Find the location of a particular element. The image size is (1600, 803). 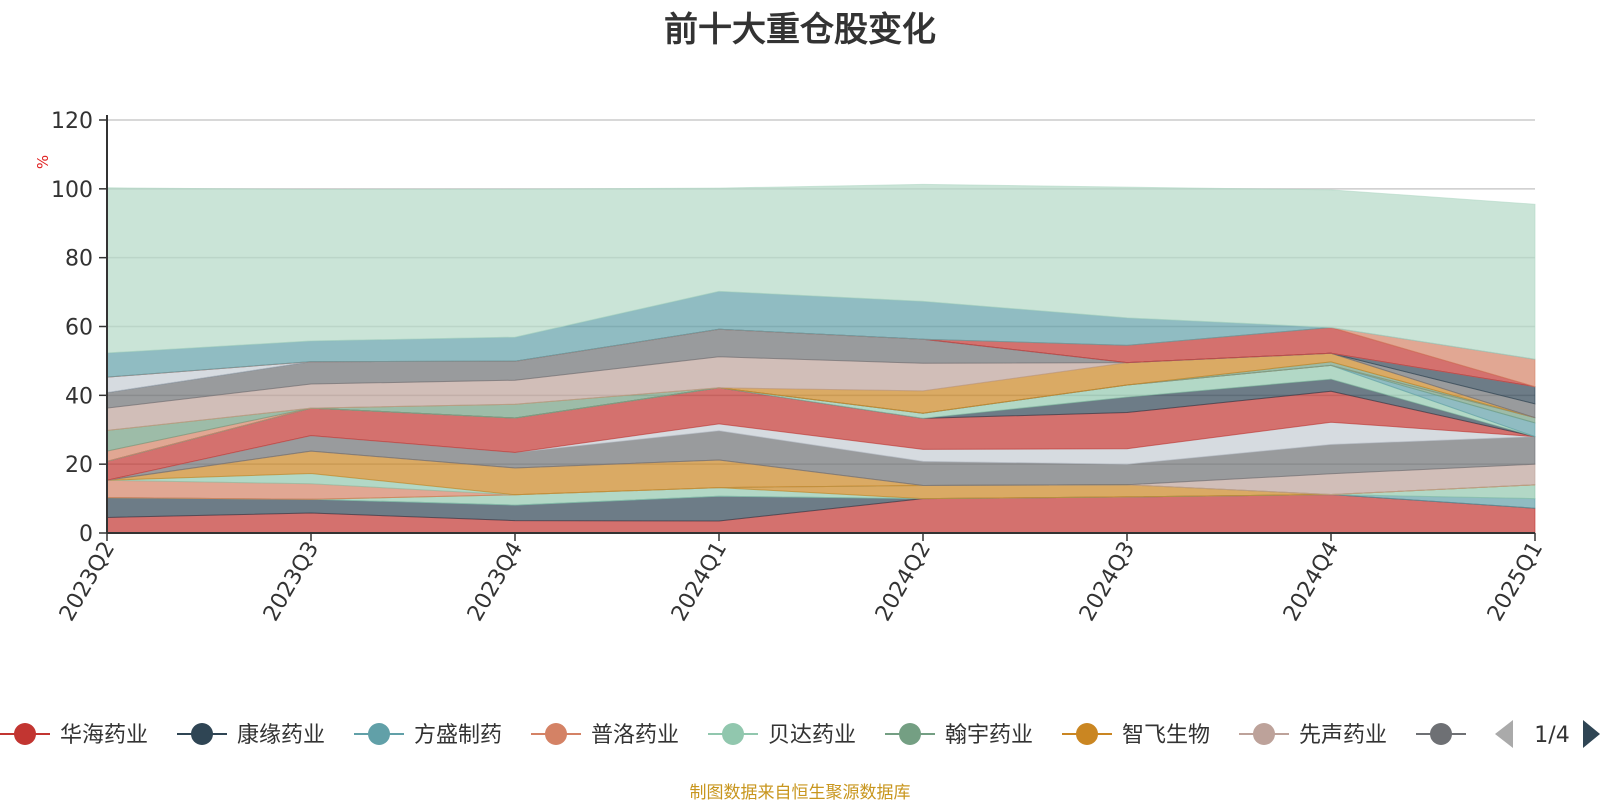

legend: 华海药业康缘药业方盛制药普洛药业贝达药业翰宇药业智飞生物先声药业卜1/4 is located at coordinates (800, 735).